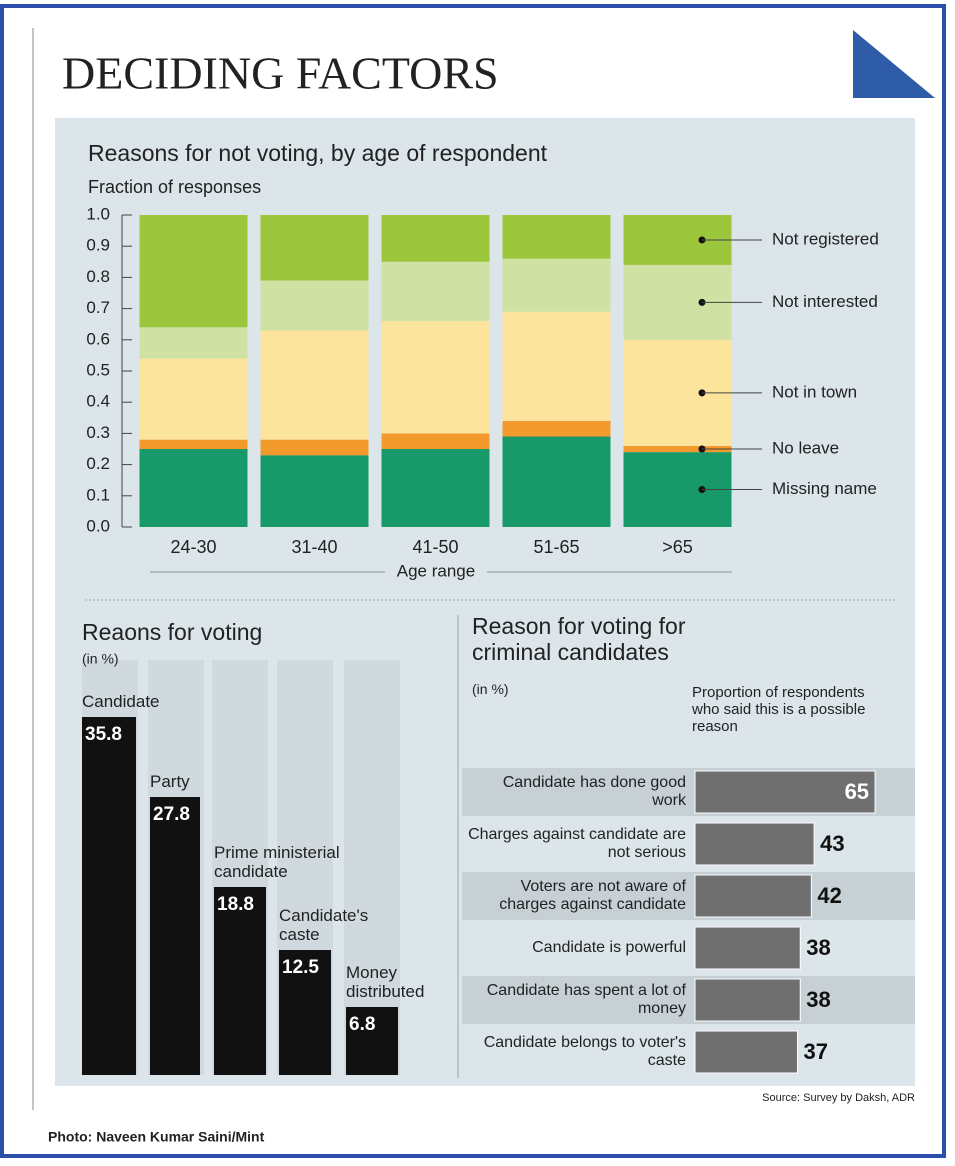 Image resolution: width=955 pixels, height=1166 pixels. Describe the element at coordinates (235, 904) in the screenshot. I see `value-label: 18.8` at that location.